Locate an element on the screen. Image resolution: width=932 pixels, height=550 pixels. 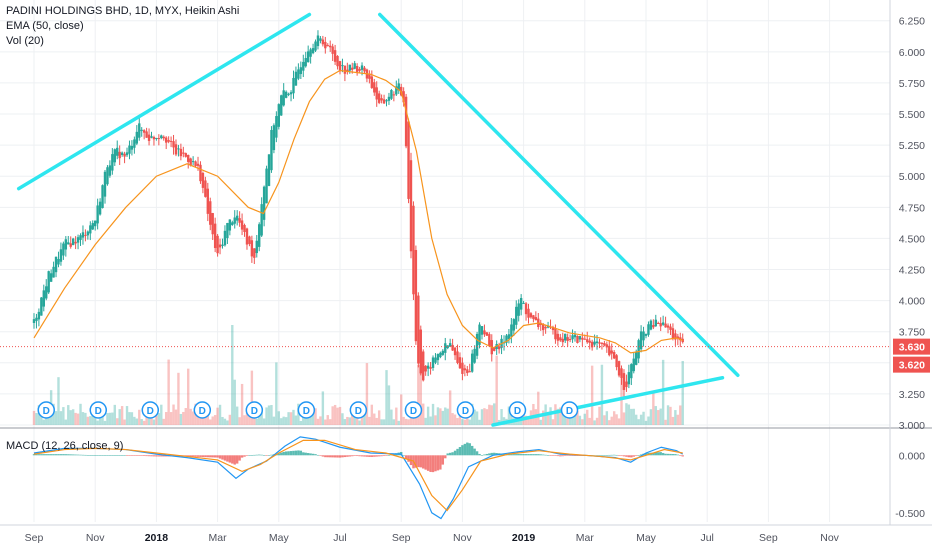
dividend-badge-circle is located at coordinates (517, 410).